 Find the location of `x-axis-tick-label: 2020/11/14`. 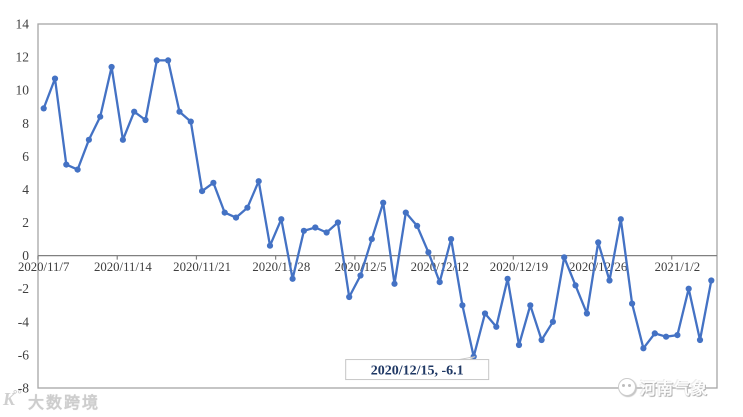

x-axis-tick-label: 2020/11/14 is located at coordinates (123, 267).